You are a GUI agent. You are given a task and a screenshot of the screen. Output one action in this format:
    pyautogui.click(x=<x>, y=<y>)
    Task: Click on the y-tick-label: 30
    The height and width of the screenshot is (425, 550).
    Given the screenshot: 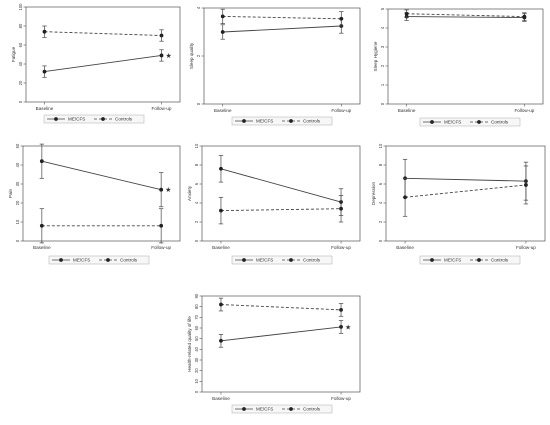 What is the action you would take?
    pyautogui.click(x=17, y=183)
    